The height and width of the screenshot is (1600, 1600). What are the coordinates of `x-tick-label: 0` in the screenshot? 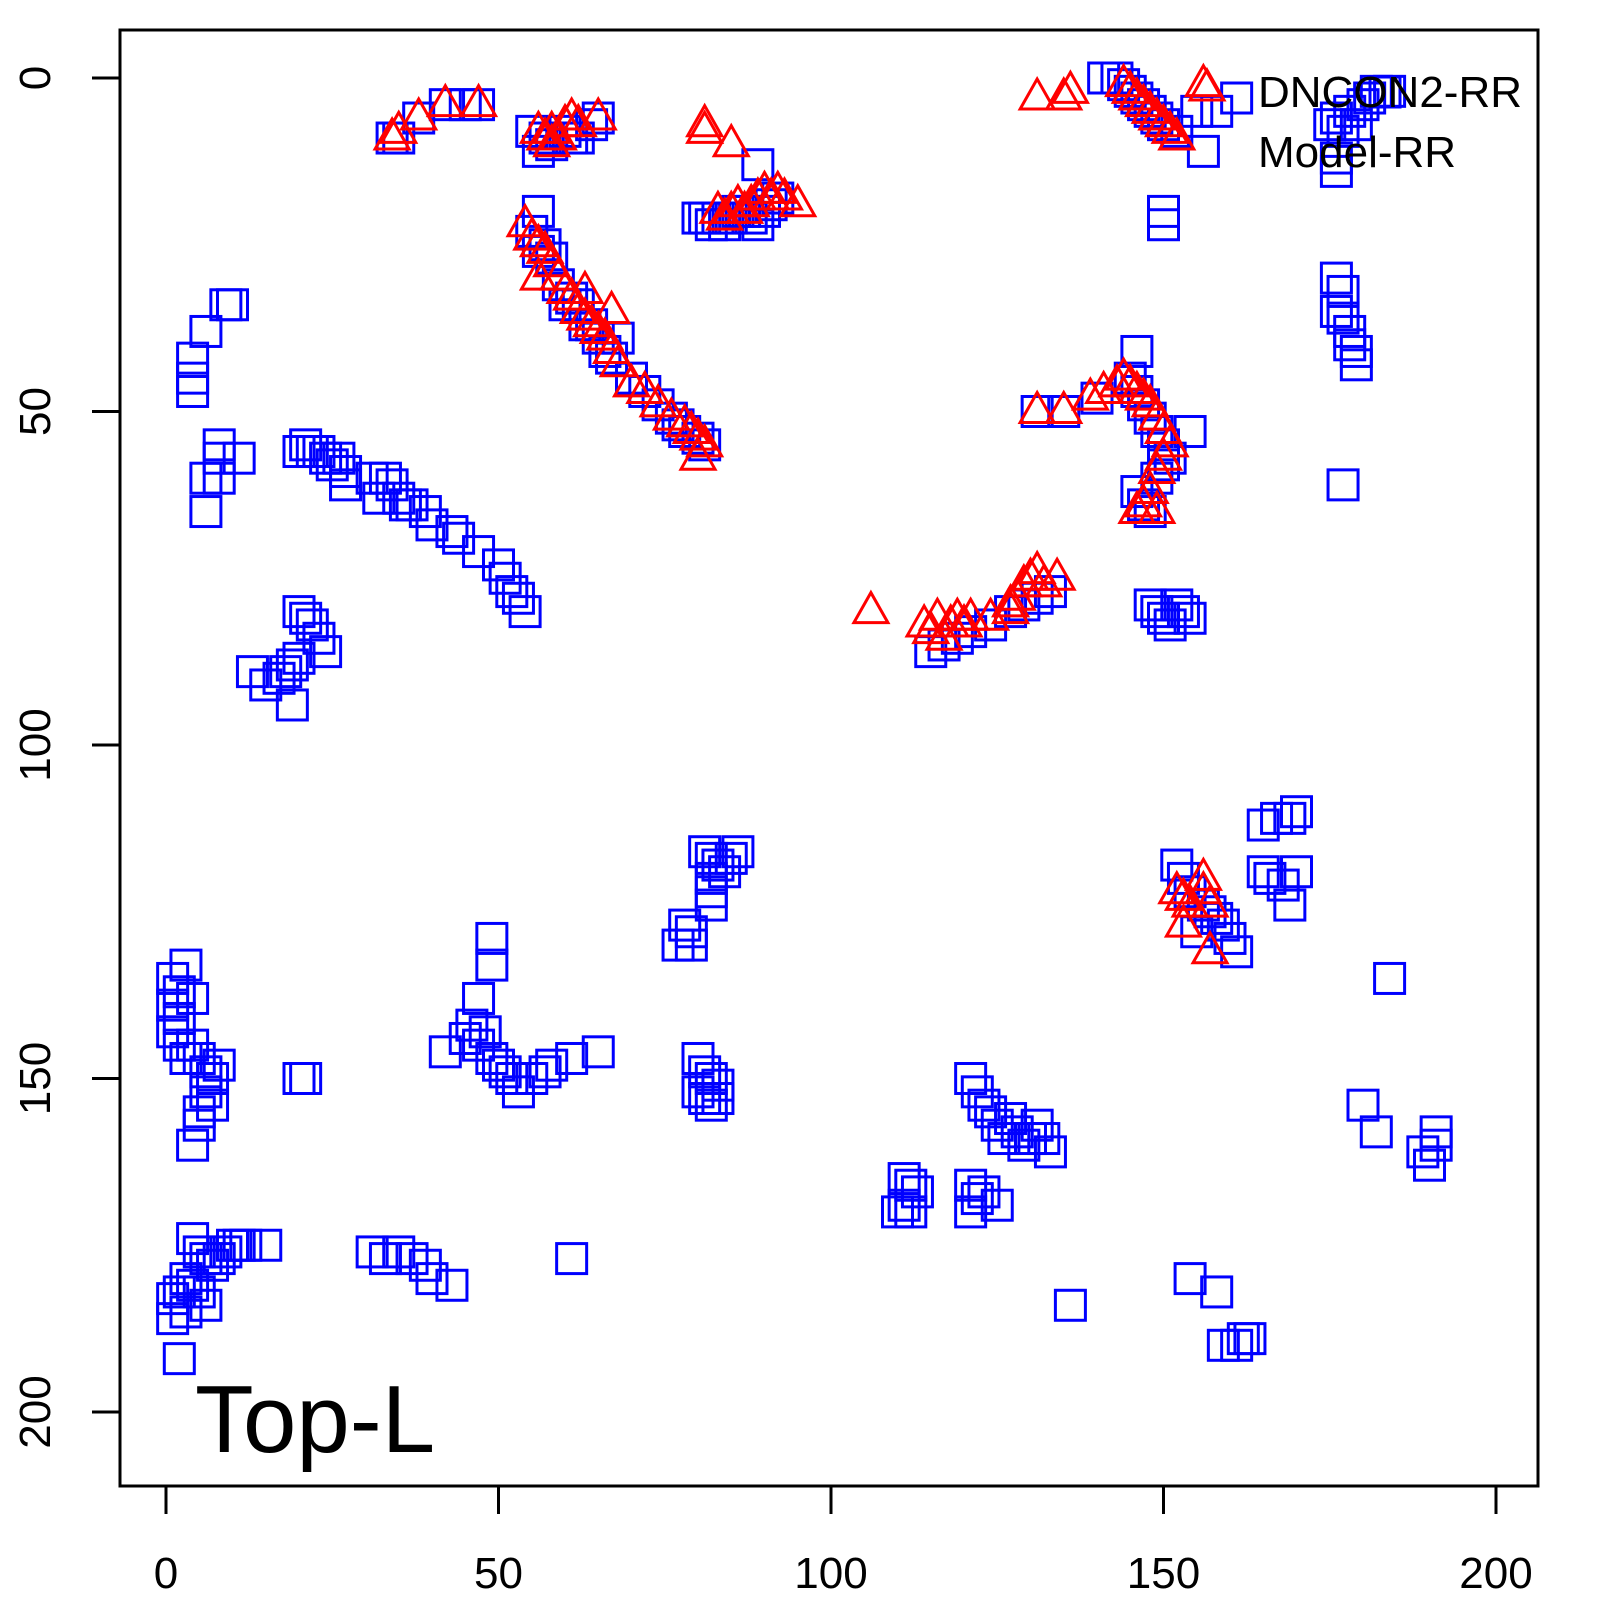 It's located at (166, 1573).